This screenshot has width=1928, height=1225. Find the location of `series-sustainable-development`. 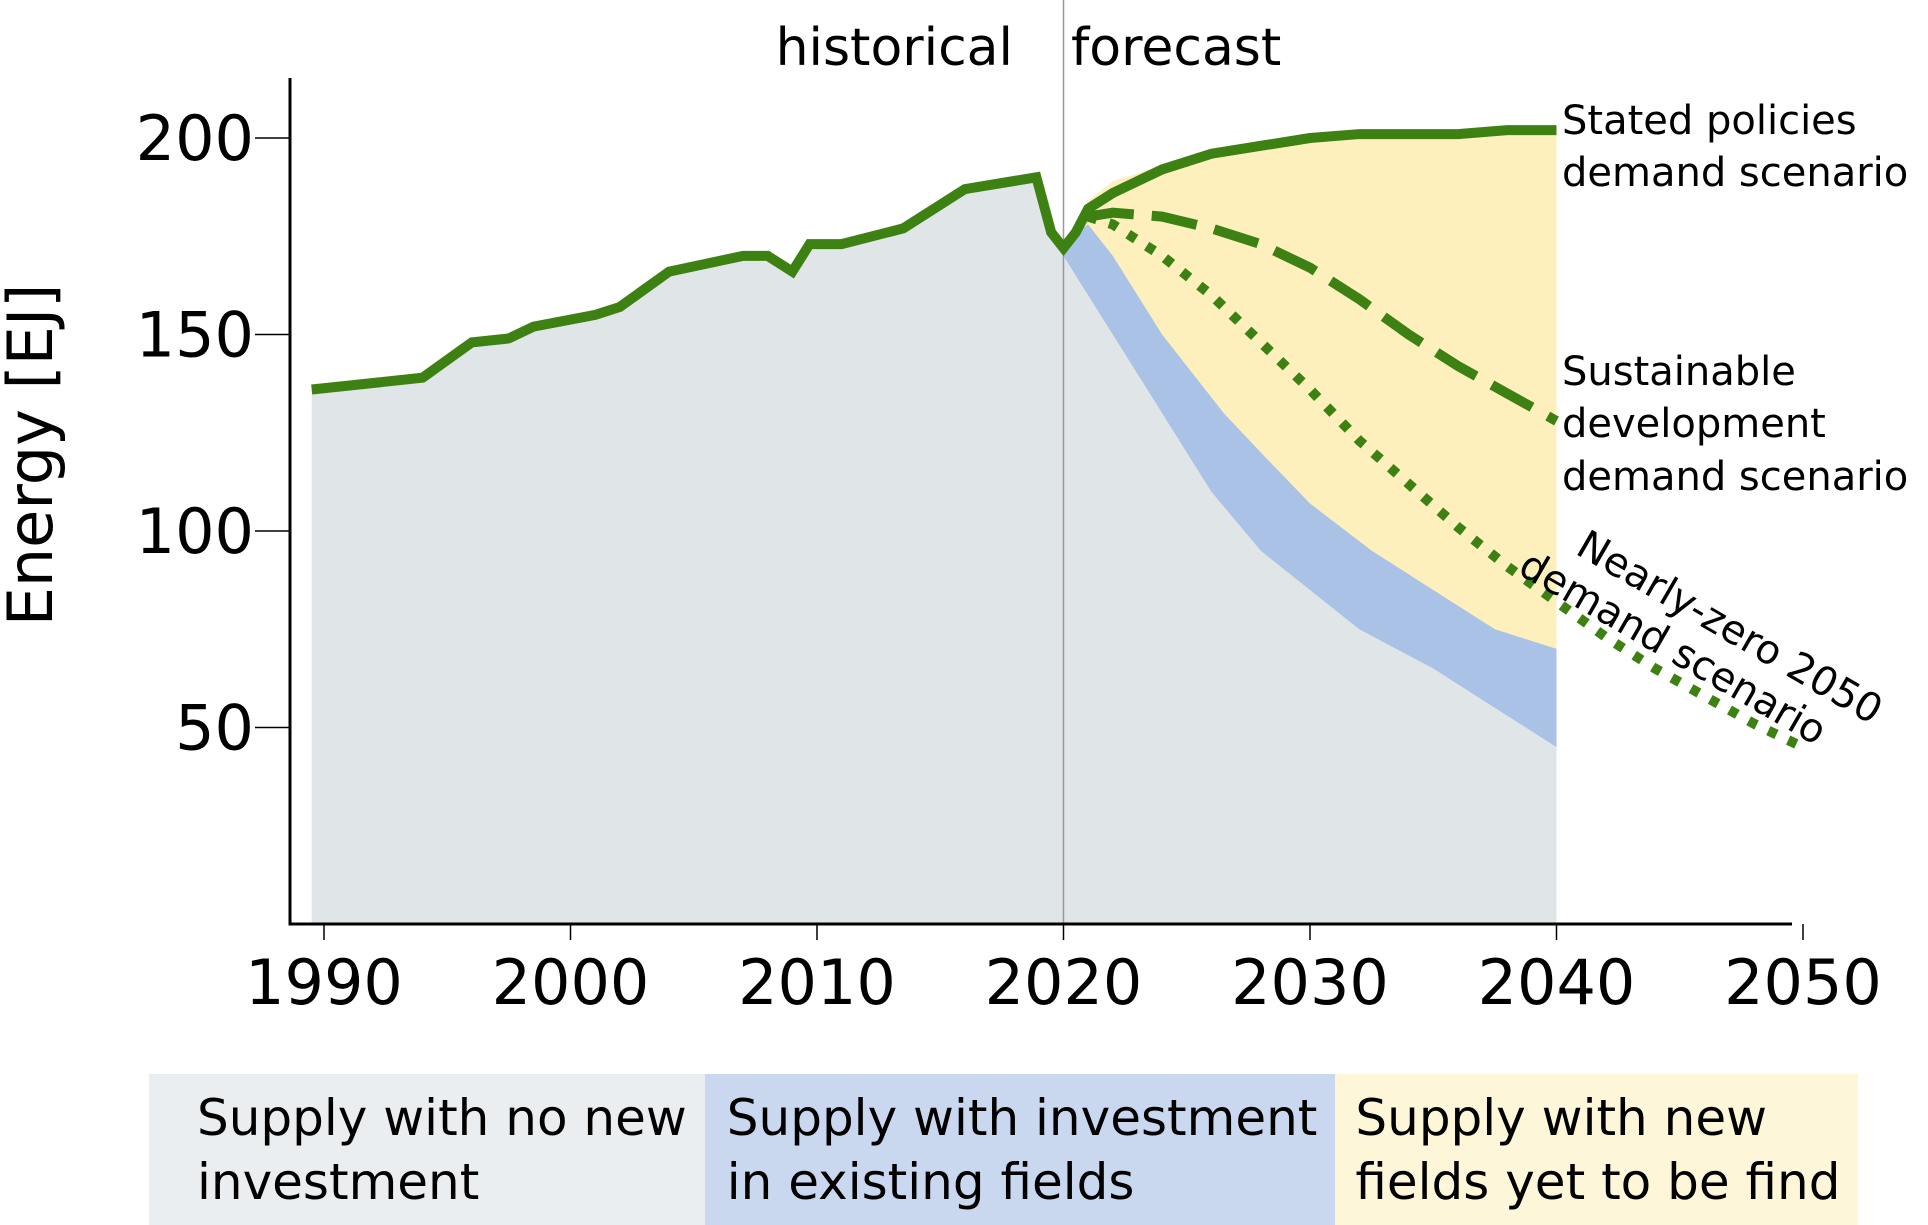

series-sustainable-development is located at coordinates (1323, 316).